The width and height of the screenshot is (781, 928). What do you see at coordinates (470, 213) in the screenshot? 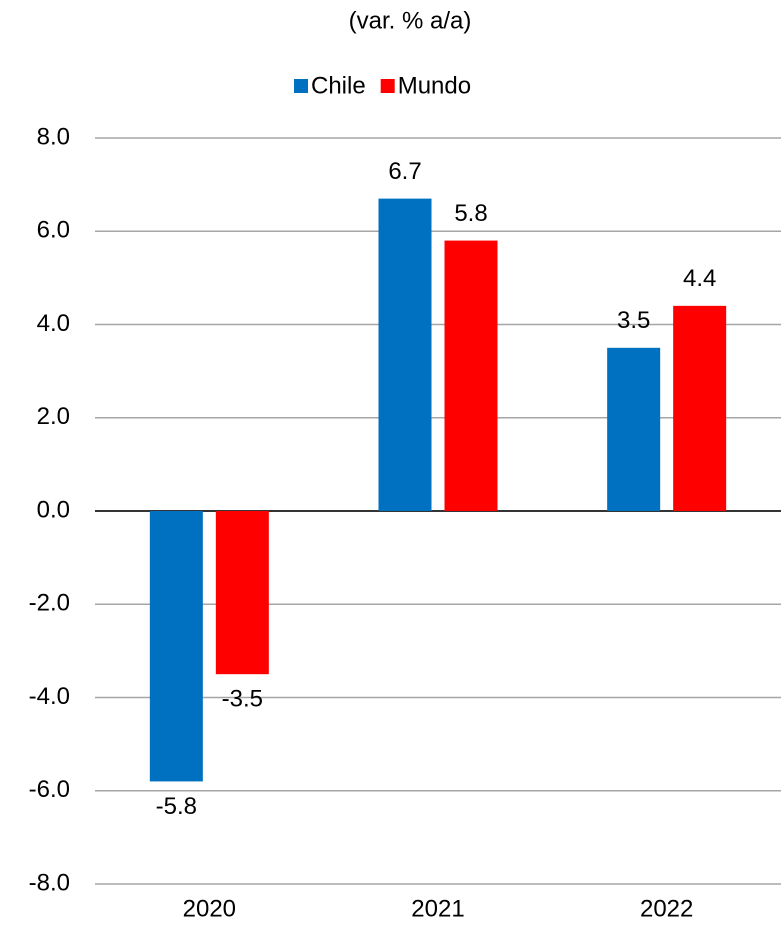
I see `value-label: 5.8` at bounding box center [470, 213].